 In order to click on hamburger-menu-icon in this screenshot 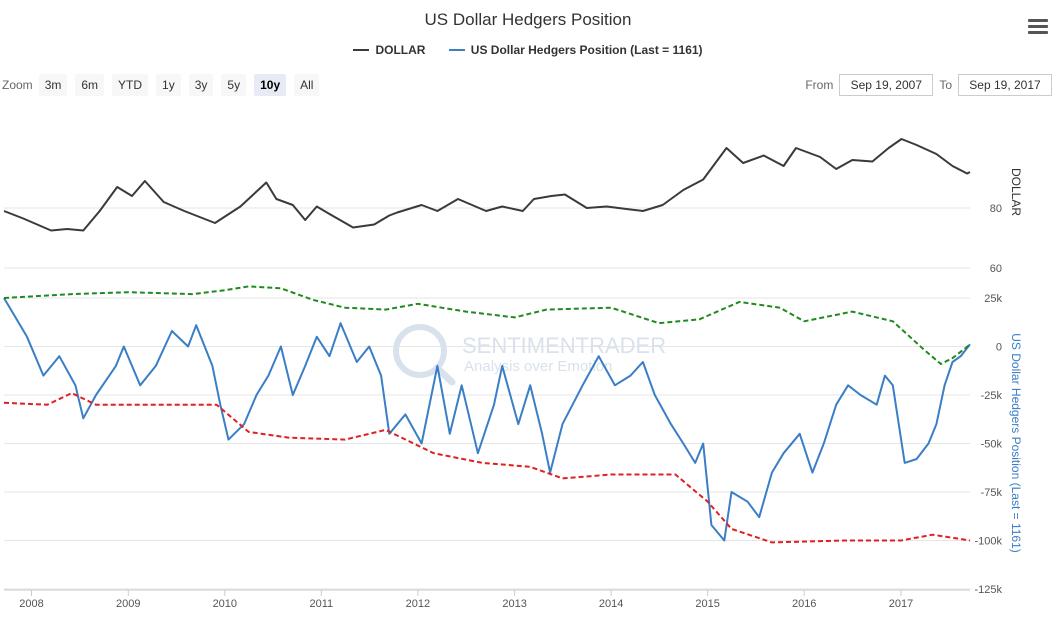, I will do `click(1038, 27)`.